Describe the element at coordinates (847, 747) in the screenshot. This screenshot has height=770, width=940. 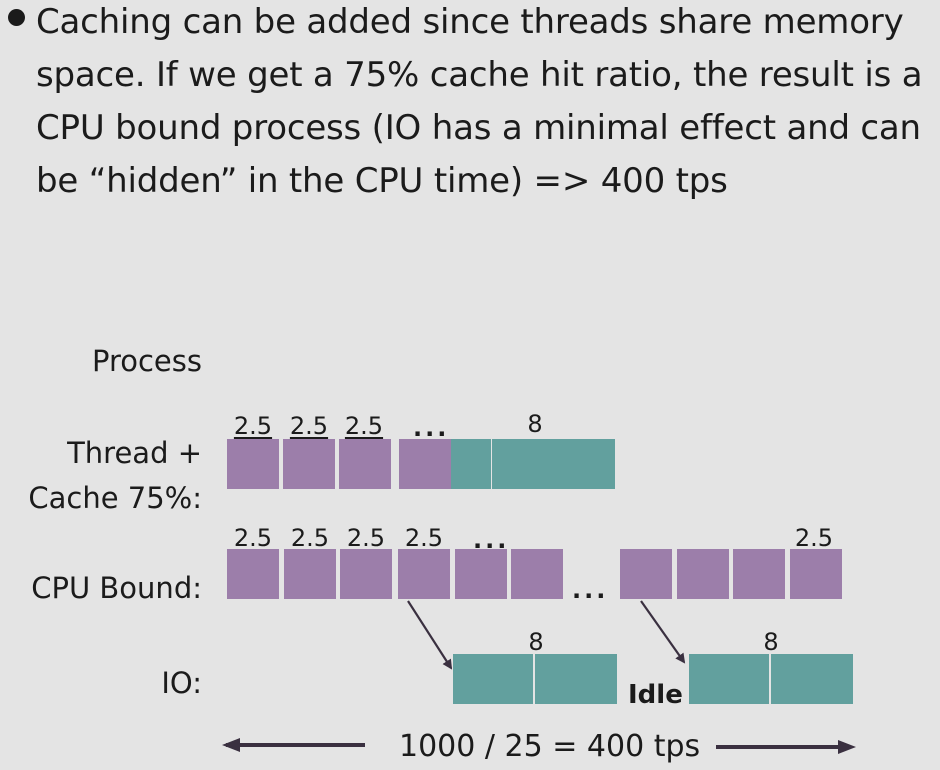
I see `right-arrowhead-icon` at that location.